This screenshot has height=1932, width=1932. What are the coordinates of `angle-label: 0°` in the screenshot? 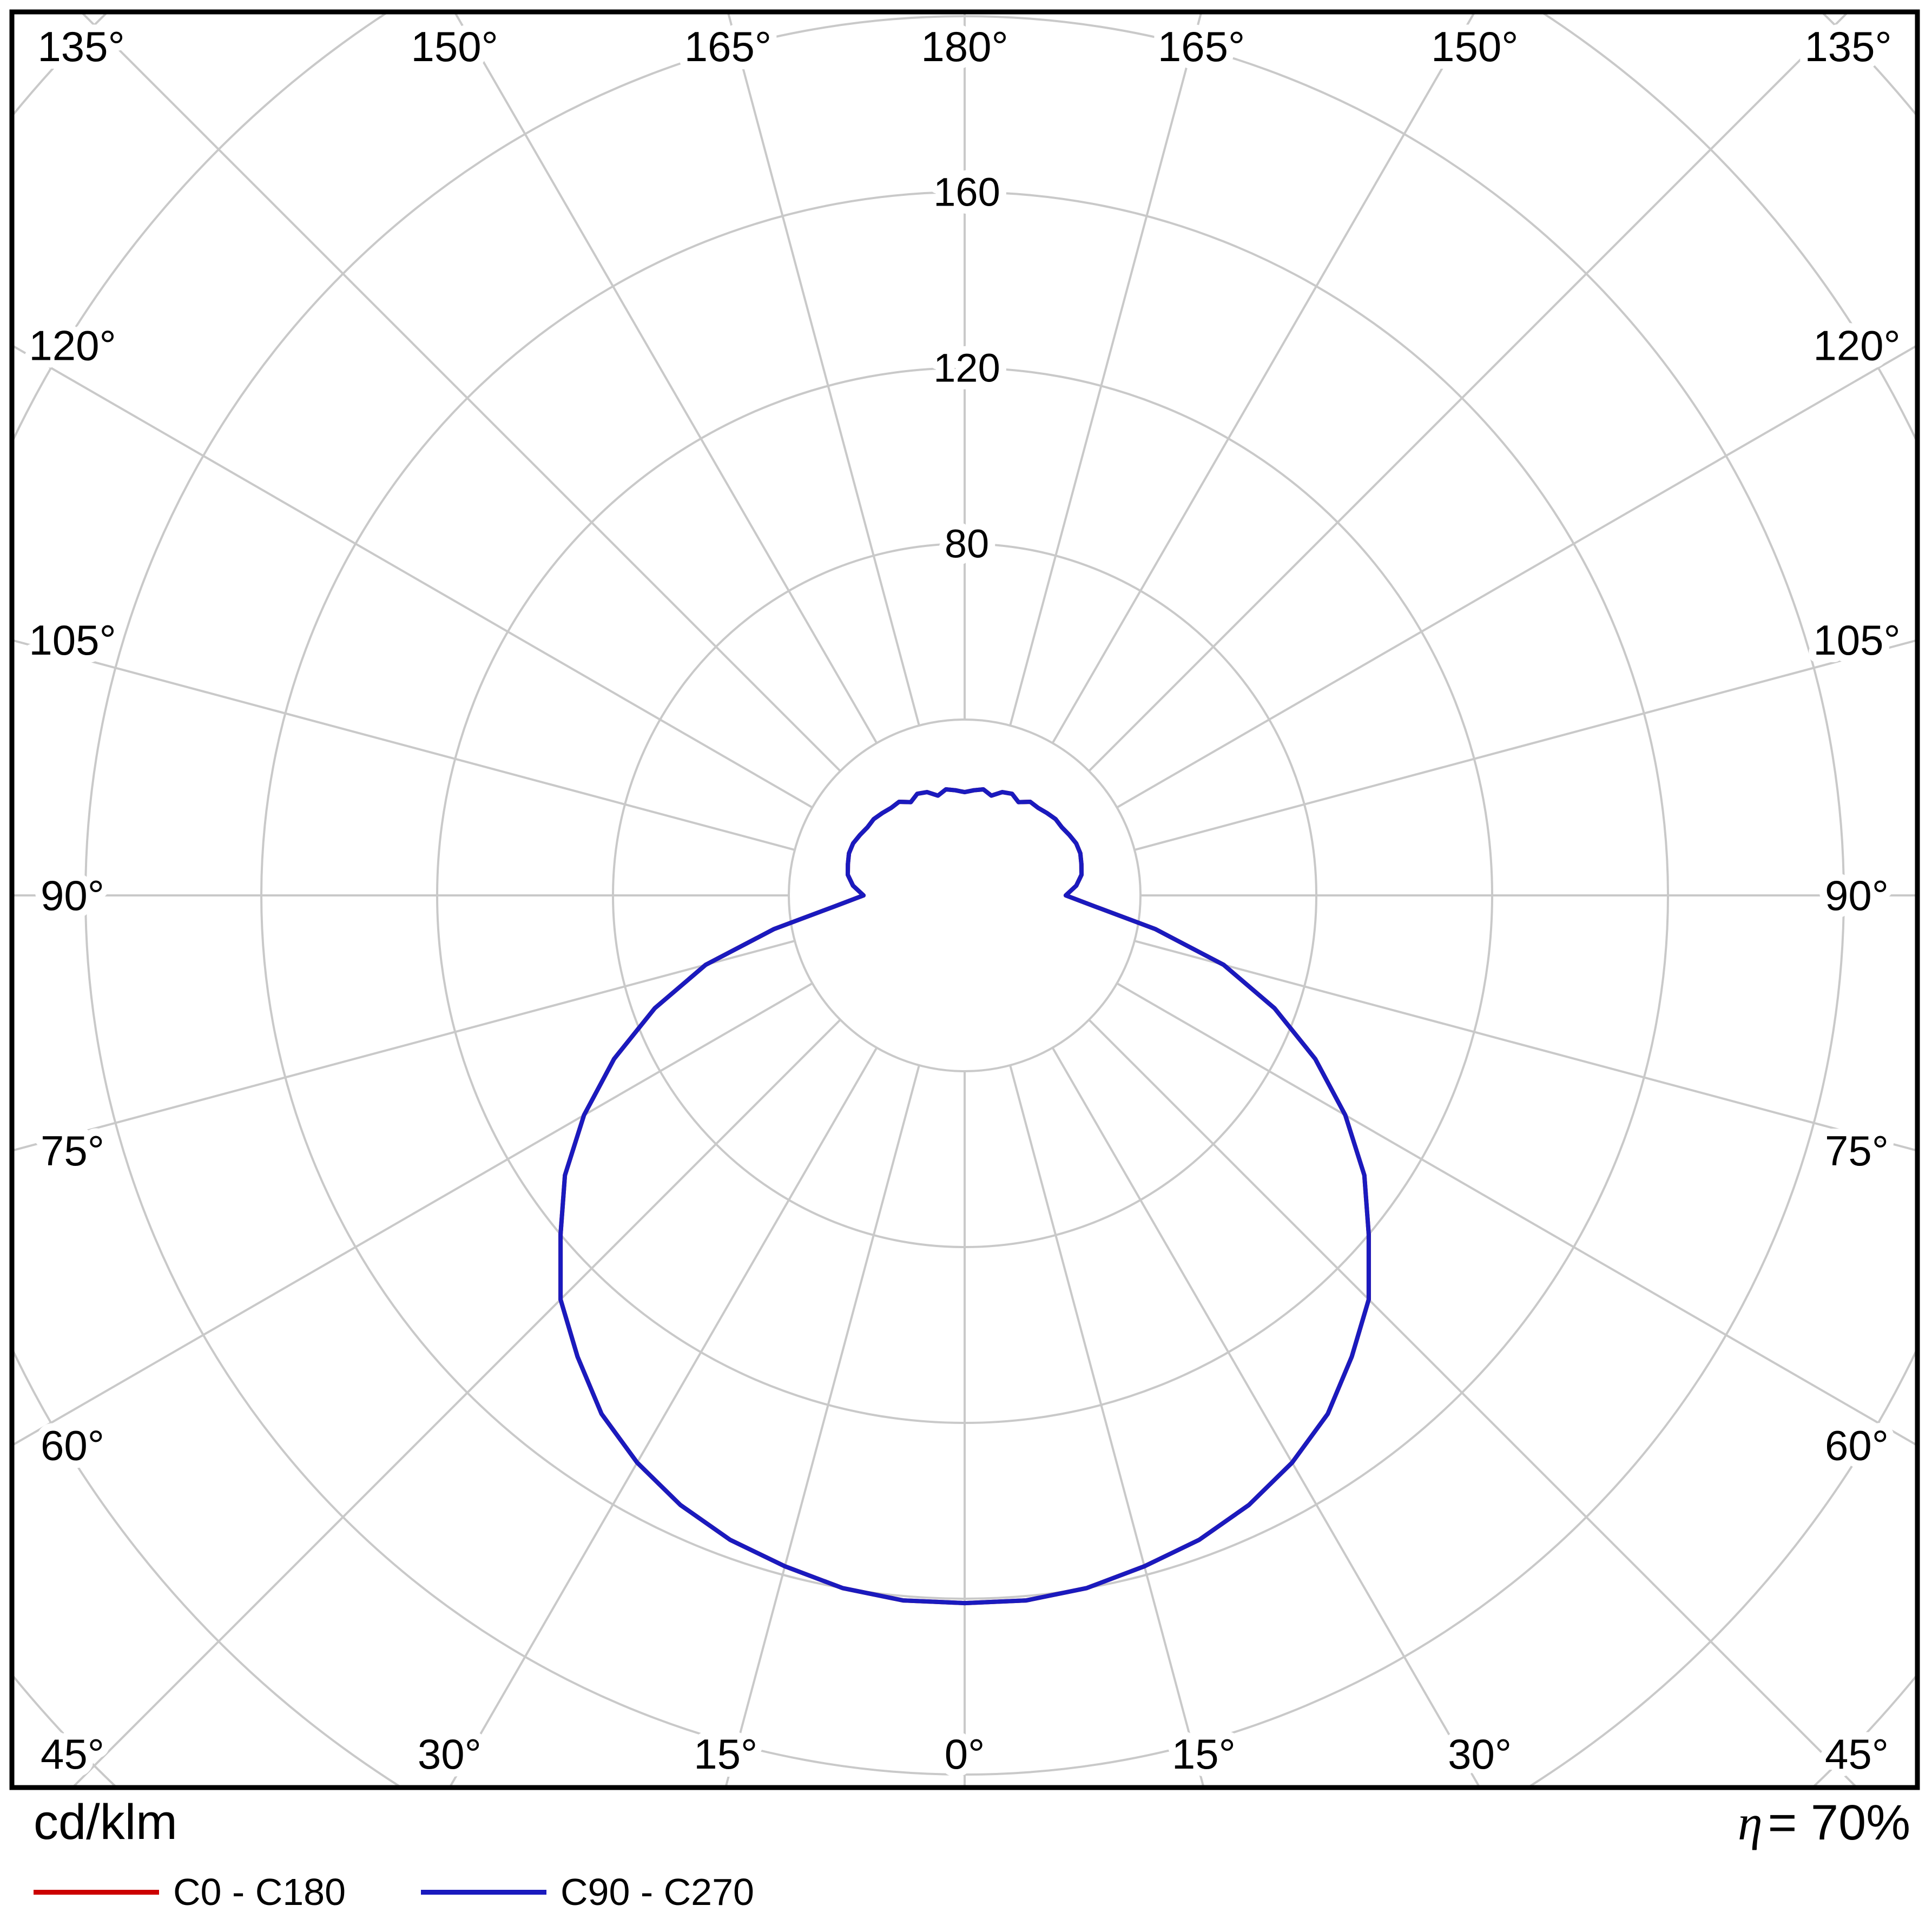 It's located at (965, 1754).